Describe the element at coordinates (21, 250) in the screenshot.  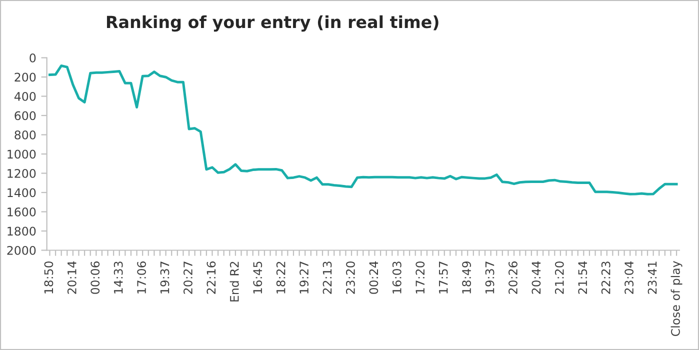
I see `y-tick-label: 2000` at that location.